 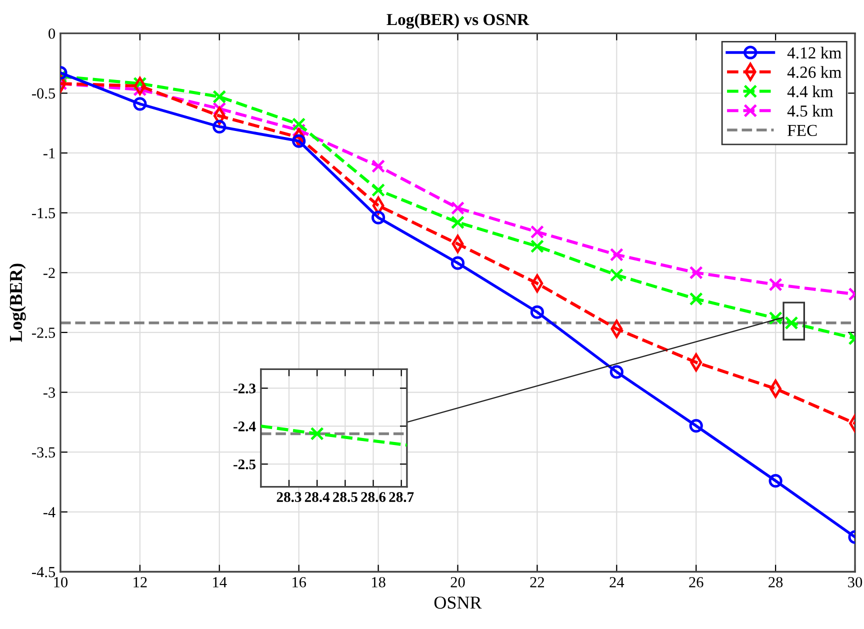 I want to click on y-tick-label: -4.5, so click(x=44, y=572).